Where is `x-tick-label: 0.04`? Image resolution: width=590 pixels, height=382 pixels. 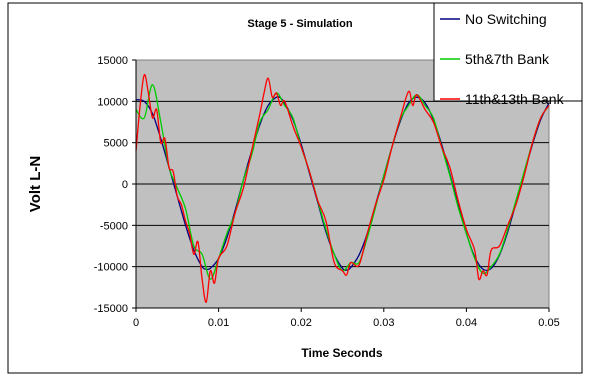 x-tick-label: 0.04 is located at coordinates (466, 323).